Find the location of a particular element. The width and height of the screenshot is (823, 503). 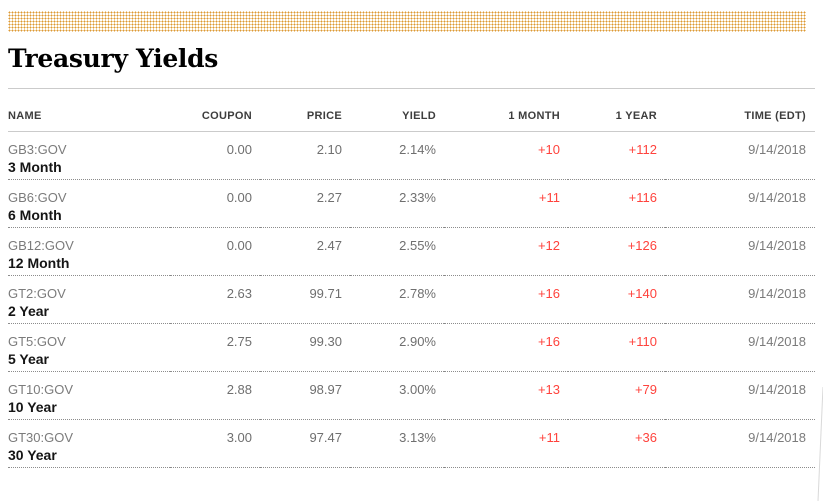

change-1year-cell: +126 is located at coordinates (616, 251).